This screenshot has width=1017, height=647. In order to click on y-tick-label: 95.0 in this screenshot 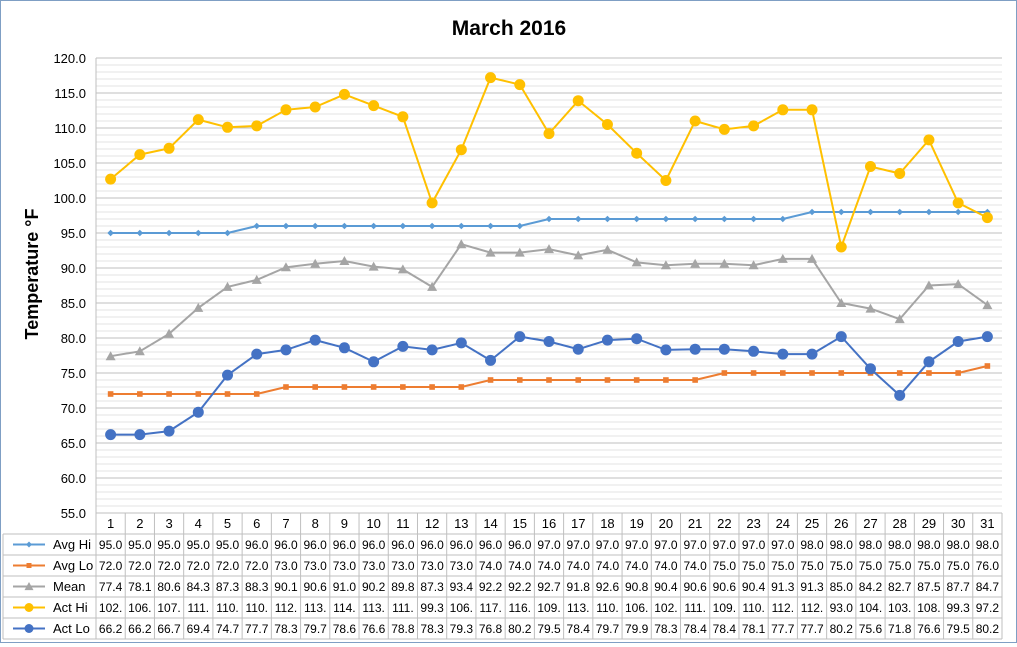, I will do `click(73, 233)`.